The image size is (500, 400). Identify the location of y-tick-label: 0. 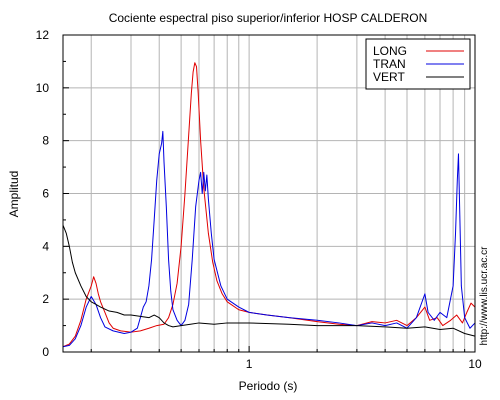
(45, 352).